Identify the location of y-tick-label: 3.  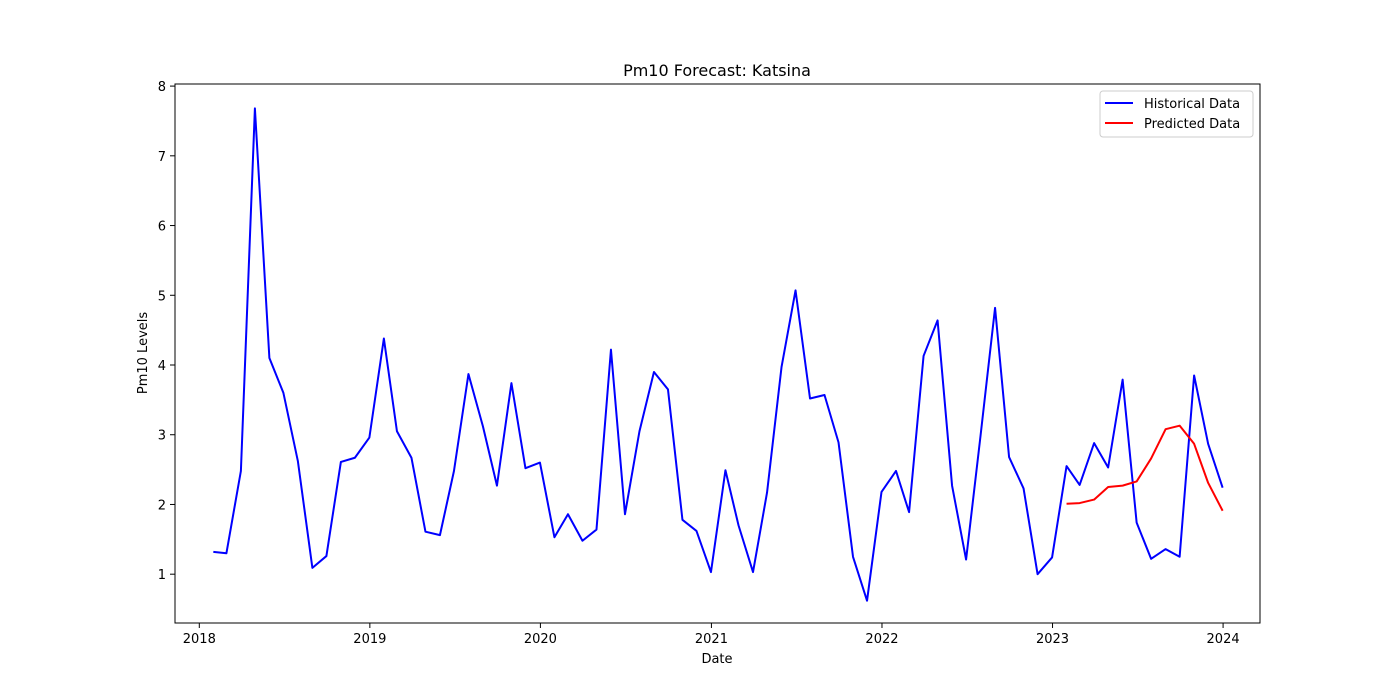
(162, 436).